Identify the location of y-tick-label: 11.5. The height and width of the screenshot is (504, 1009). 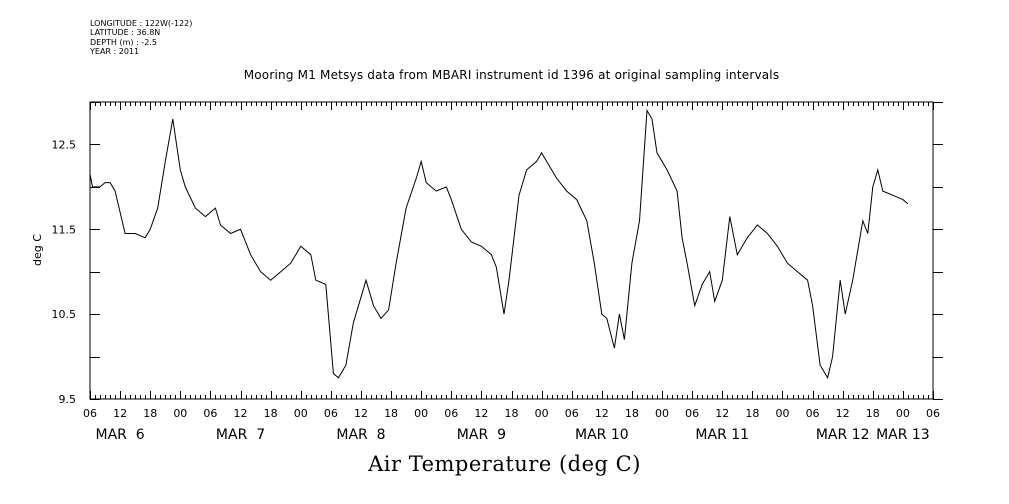
(64, 229).